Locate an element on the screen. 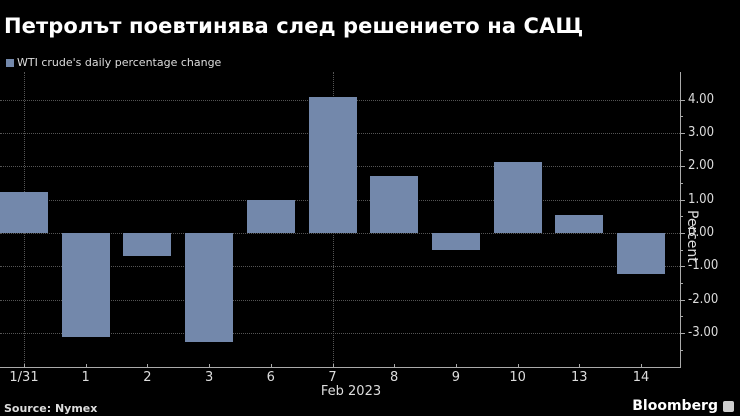  legend-label: WTI crude's daily percentage change is located at coordinates (119, 62).